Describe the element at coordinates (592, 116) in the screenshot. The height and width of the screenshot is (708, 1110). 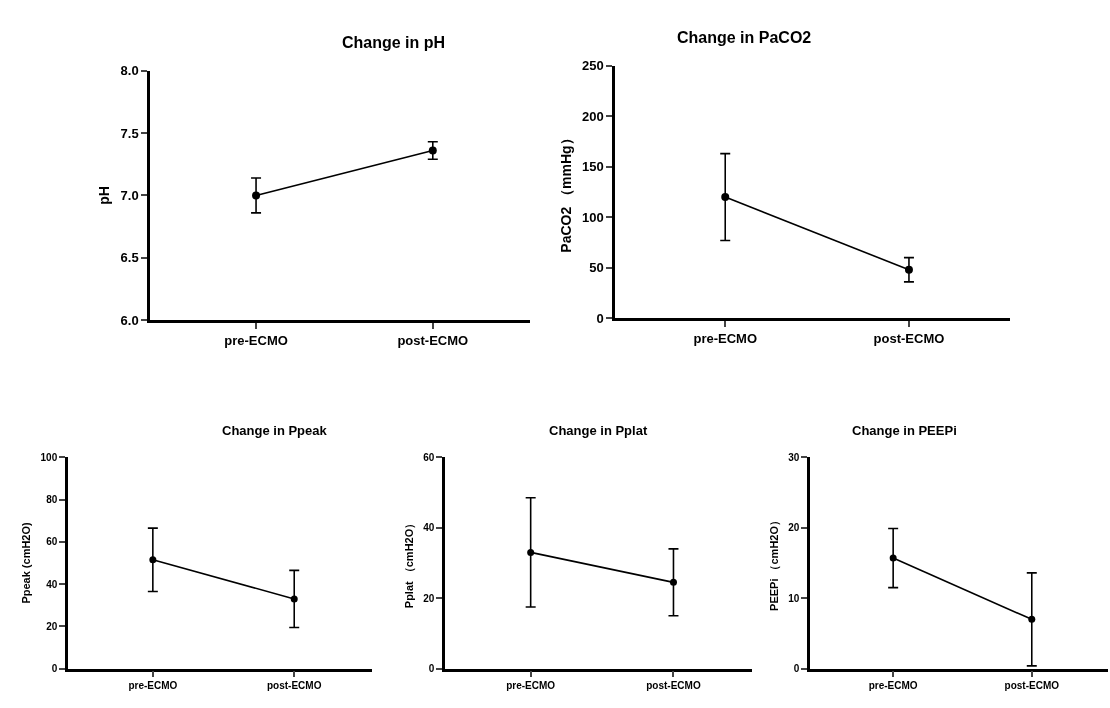
I see `y-tick-label: 200` at that location.